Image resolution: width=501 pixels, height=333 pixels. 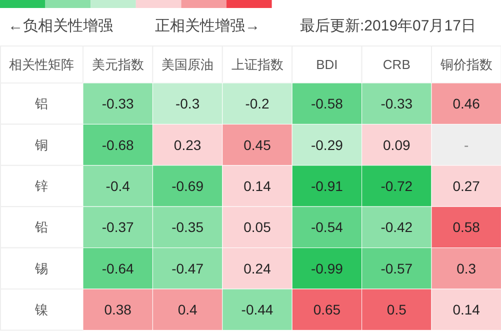 I want to click on data-label: 0.5, so click(x=396, y=310).